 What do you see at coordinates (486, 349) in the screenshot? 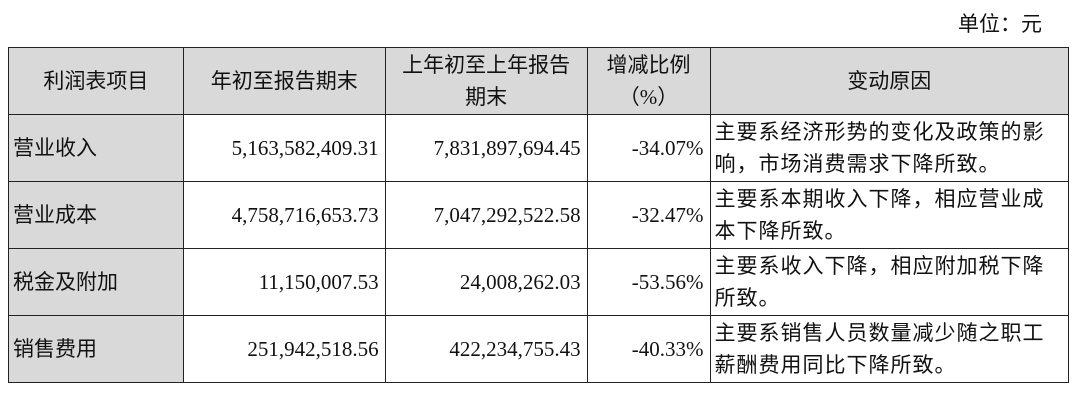
I see `previous-cell: 422,234,755.43` at bounding box center [486, 349].